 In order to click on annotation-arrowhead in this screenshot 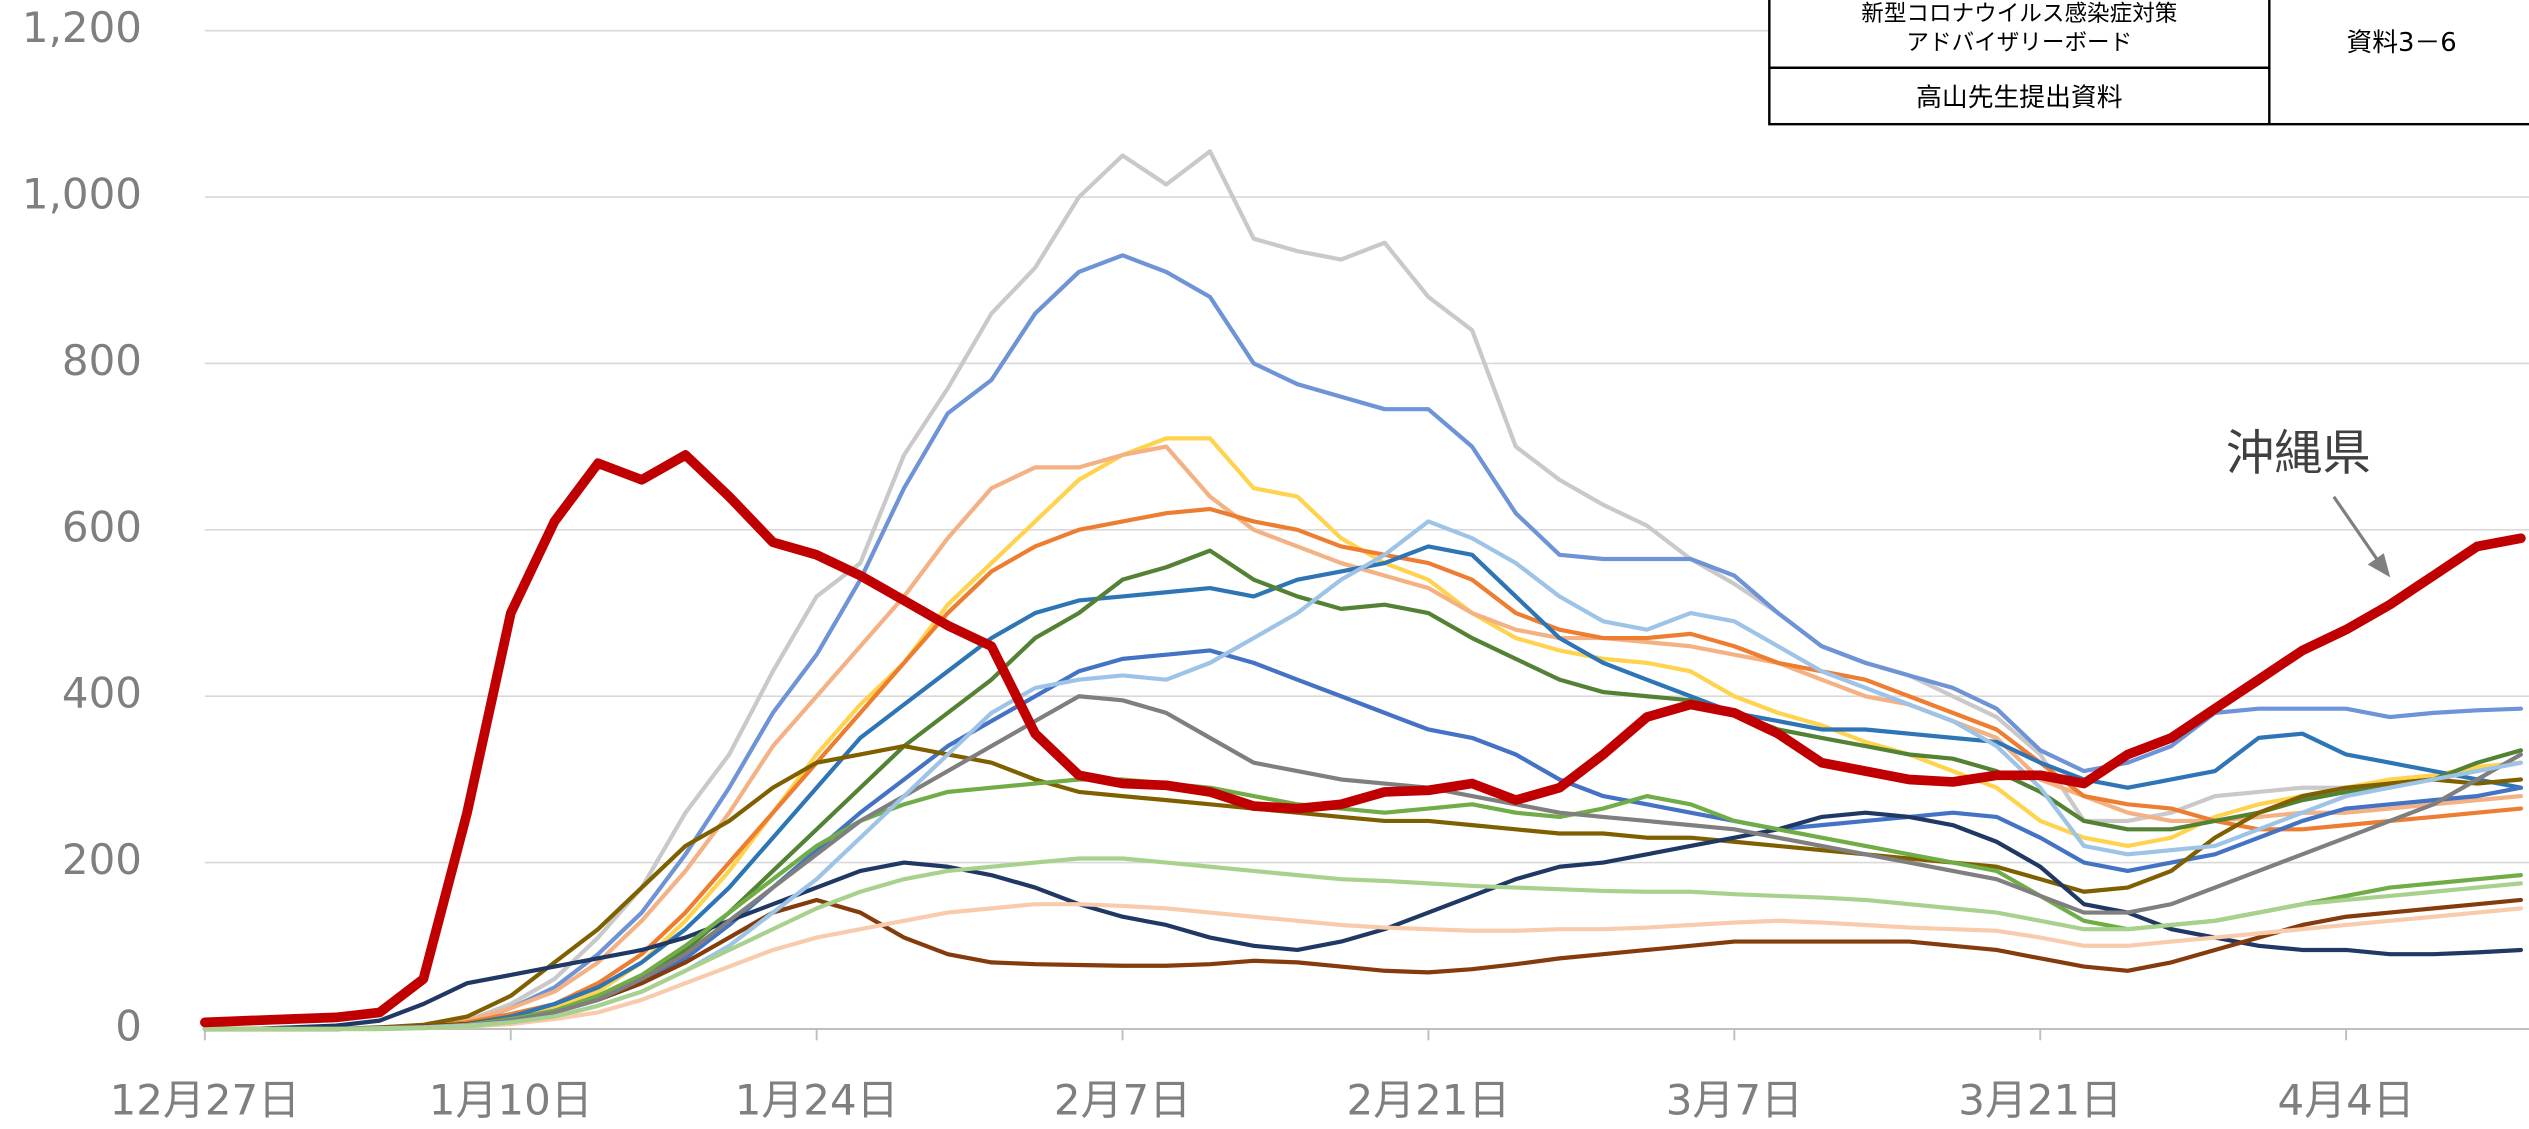, I will do `click(2379, 565)`.